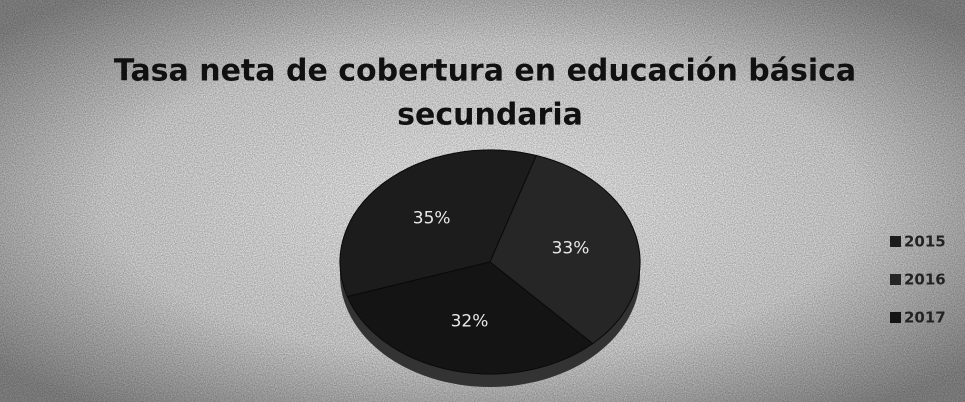 Image resolution: width=965 pixels, height=402 pixels. I want to click on data-label: 35%, so click(432, 218).